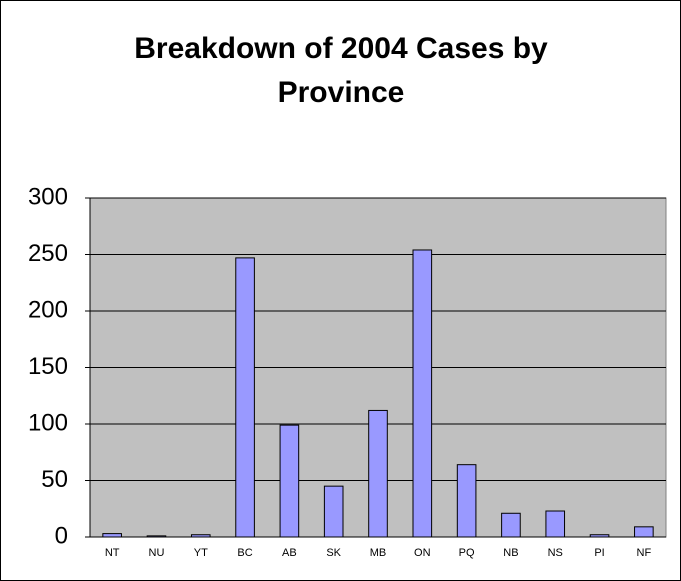 This screenshot has width=681, height=581. Describe the element at coordinates (644, 553) in the screenshot. I see `x-tick-label: NF` at that location.